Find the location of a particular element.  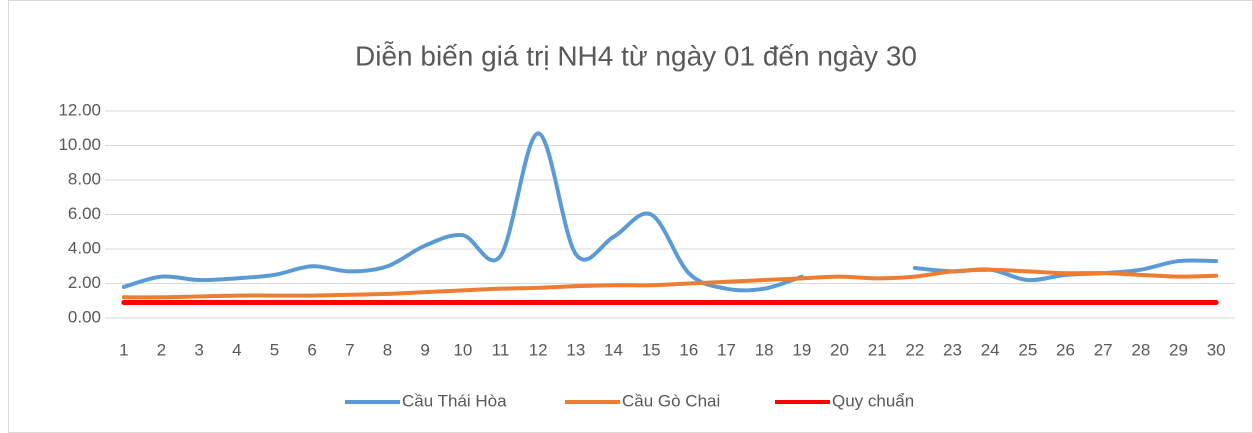

x-tick-label: 12 is located at coordinates (538, 349).